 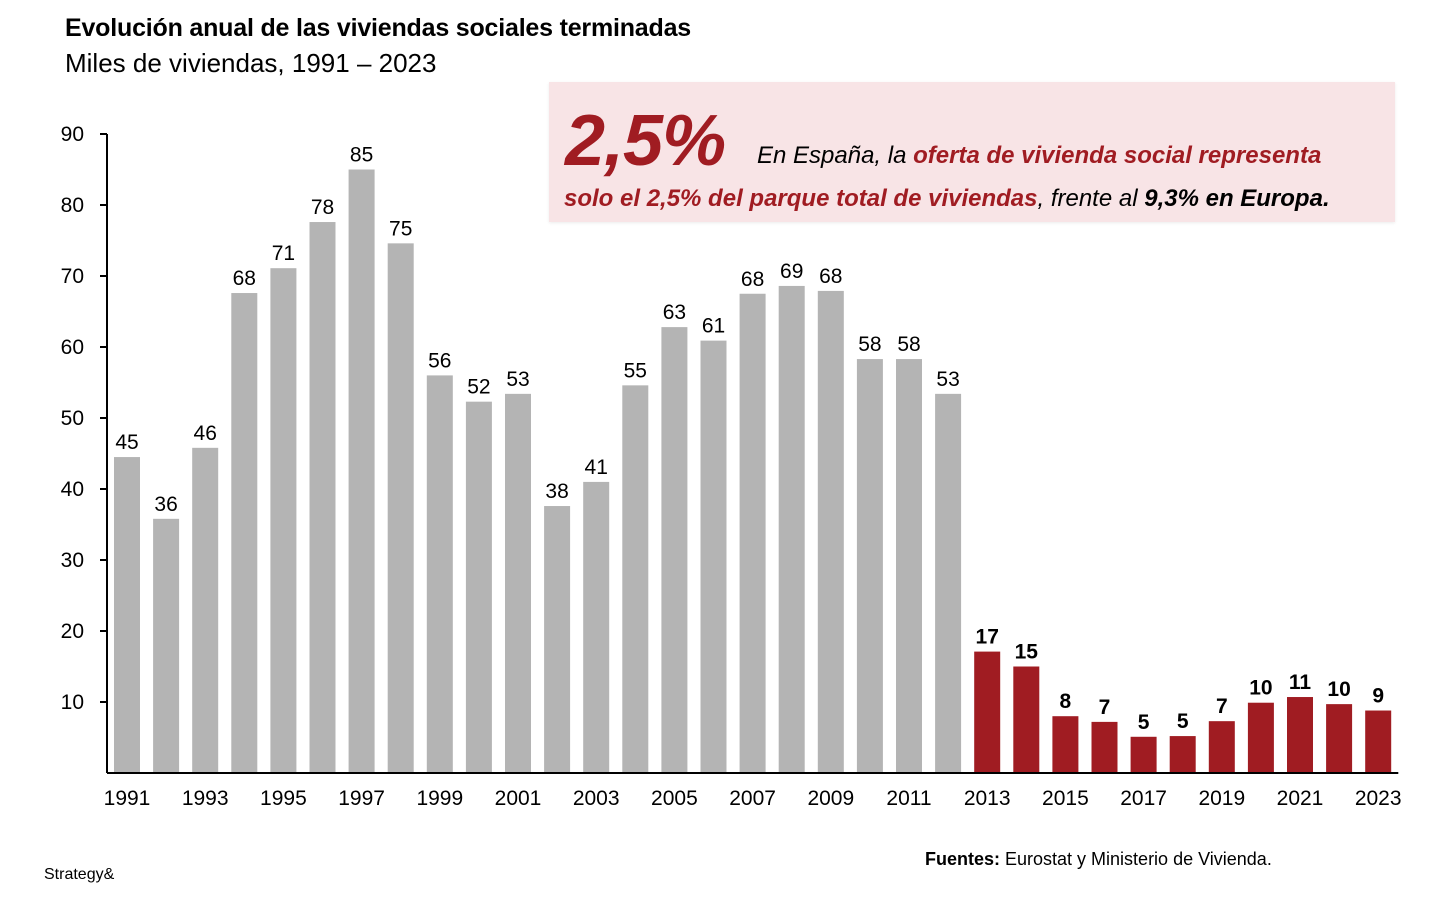 What do you see at coordinates (674, 550) in the screenshot?
I see `bar-2005` at bounding box center [674, 550].